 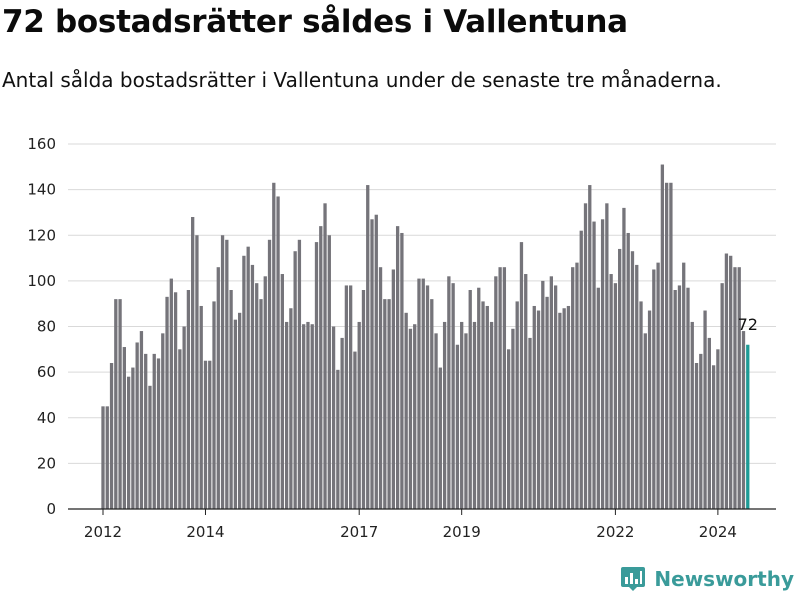 I want to click on y-tick-label: 160, so click(x=41, y=144).